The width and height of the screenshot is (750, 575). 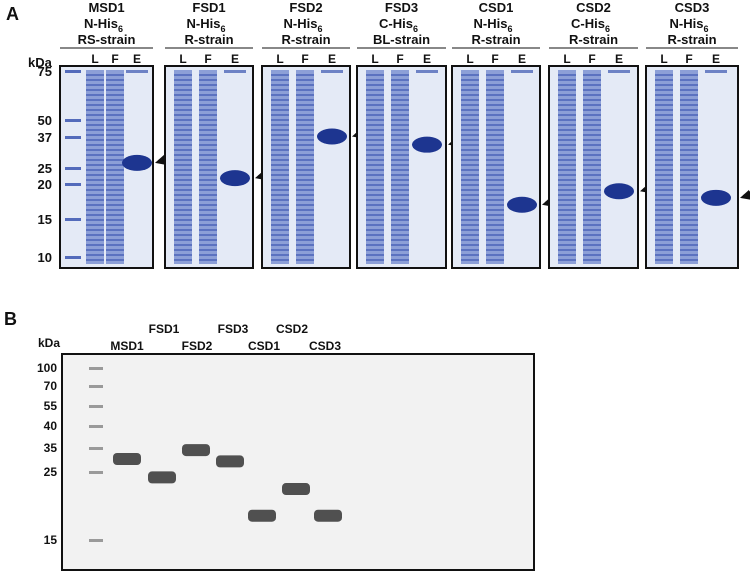 I want to click on panel-a-label: A, so click(x=12, y=14).